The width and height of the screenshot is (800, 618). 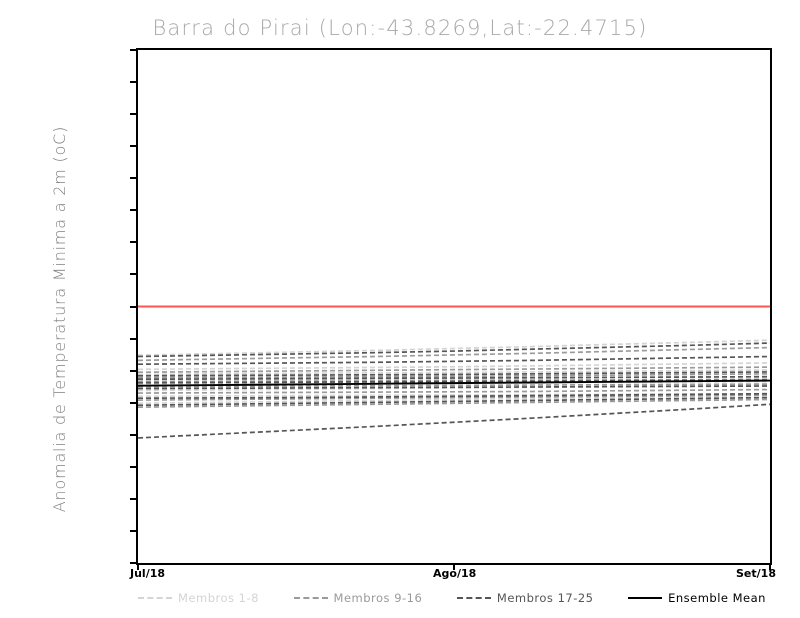 What do you see at coordinates (148, 573) in the screenshot?
I see `x-tick-label: Jul/18` at bounding box center [148, 573].